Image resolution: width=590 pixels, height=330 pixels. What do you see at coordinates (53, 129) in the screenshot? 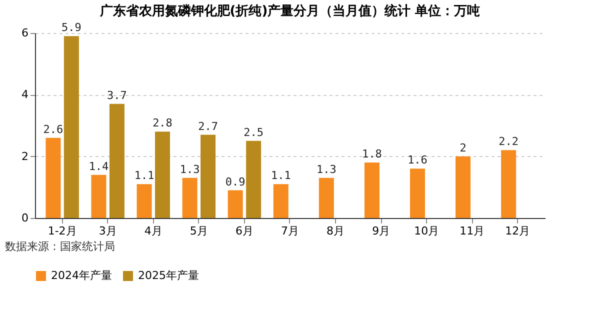
I see `data-label: 2.6` at bounding box center [53, 129].